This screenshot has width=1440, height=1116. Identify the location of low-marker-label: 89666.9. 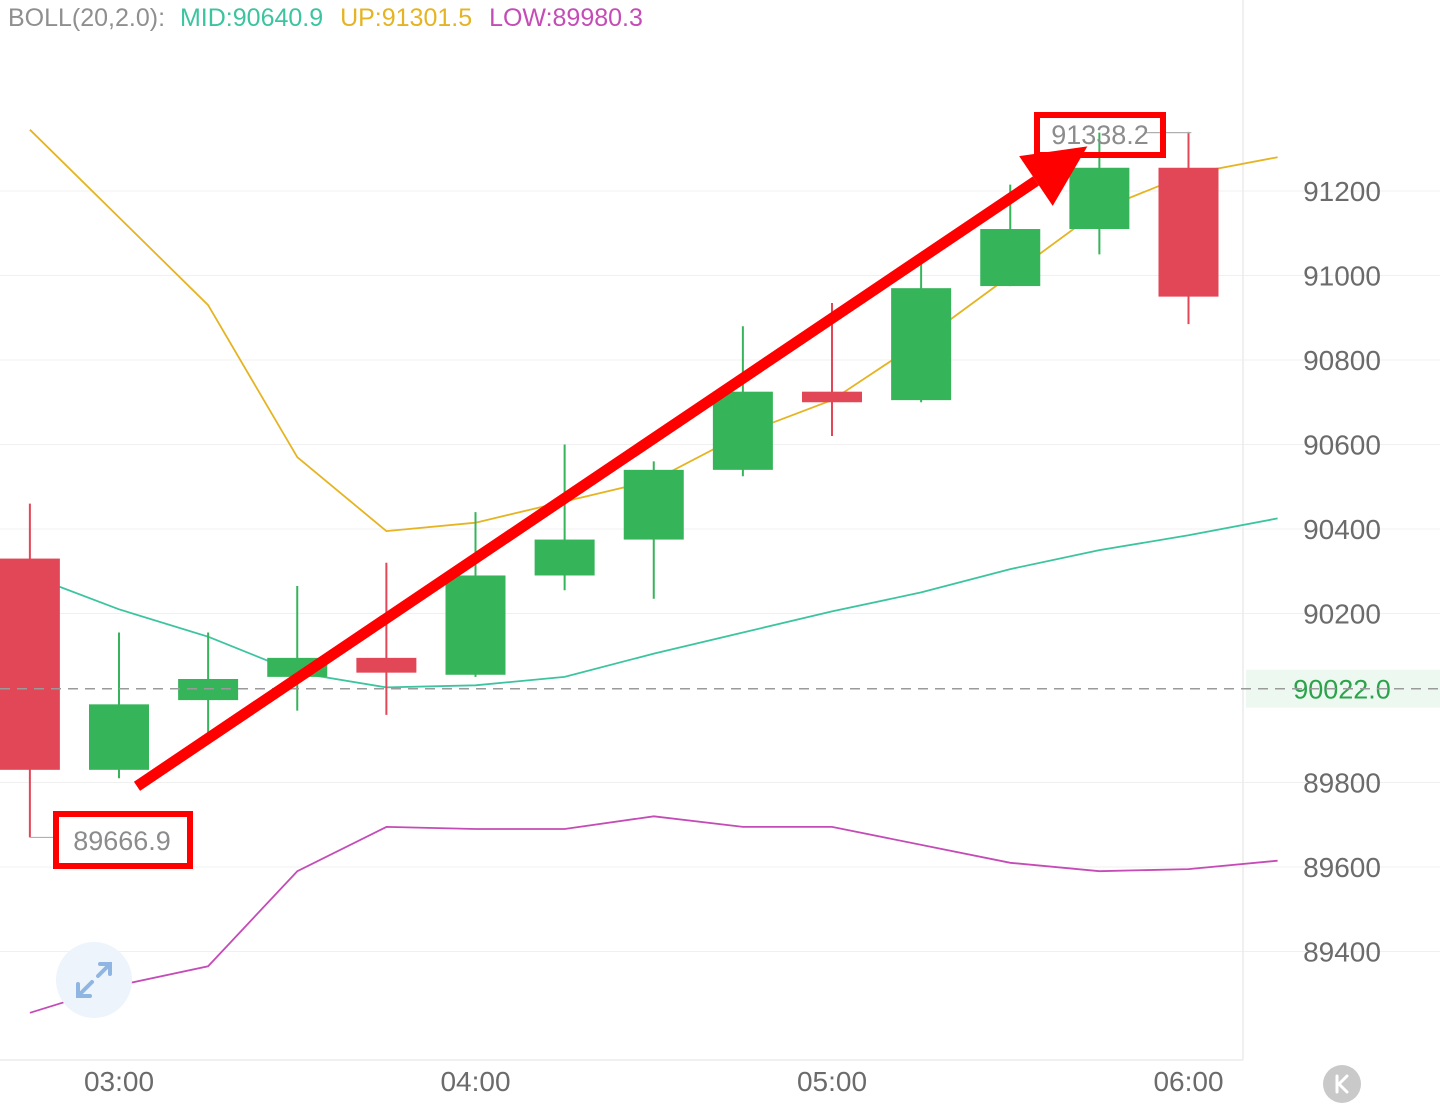
(122, 841).